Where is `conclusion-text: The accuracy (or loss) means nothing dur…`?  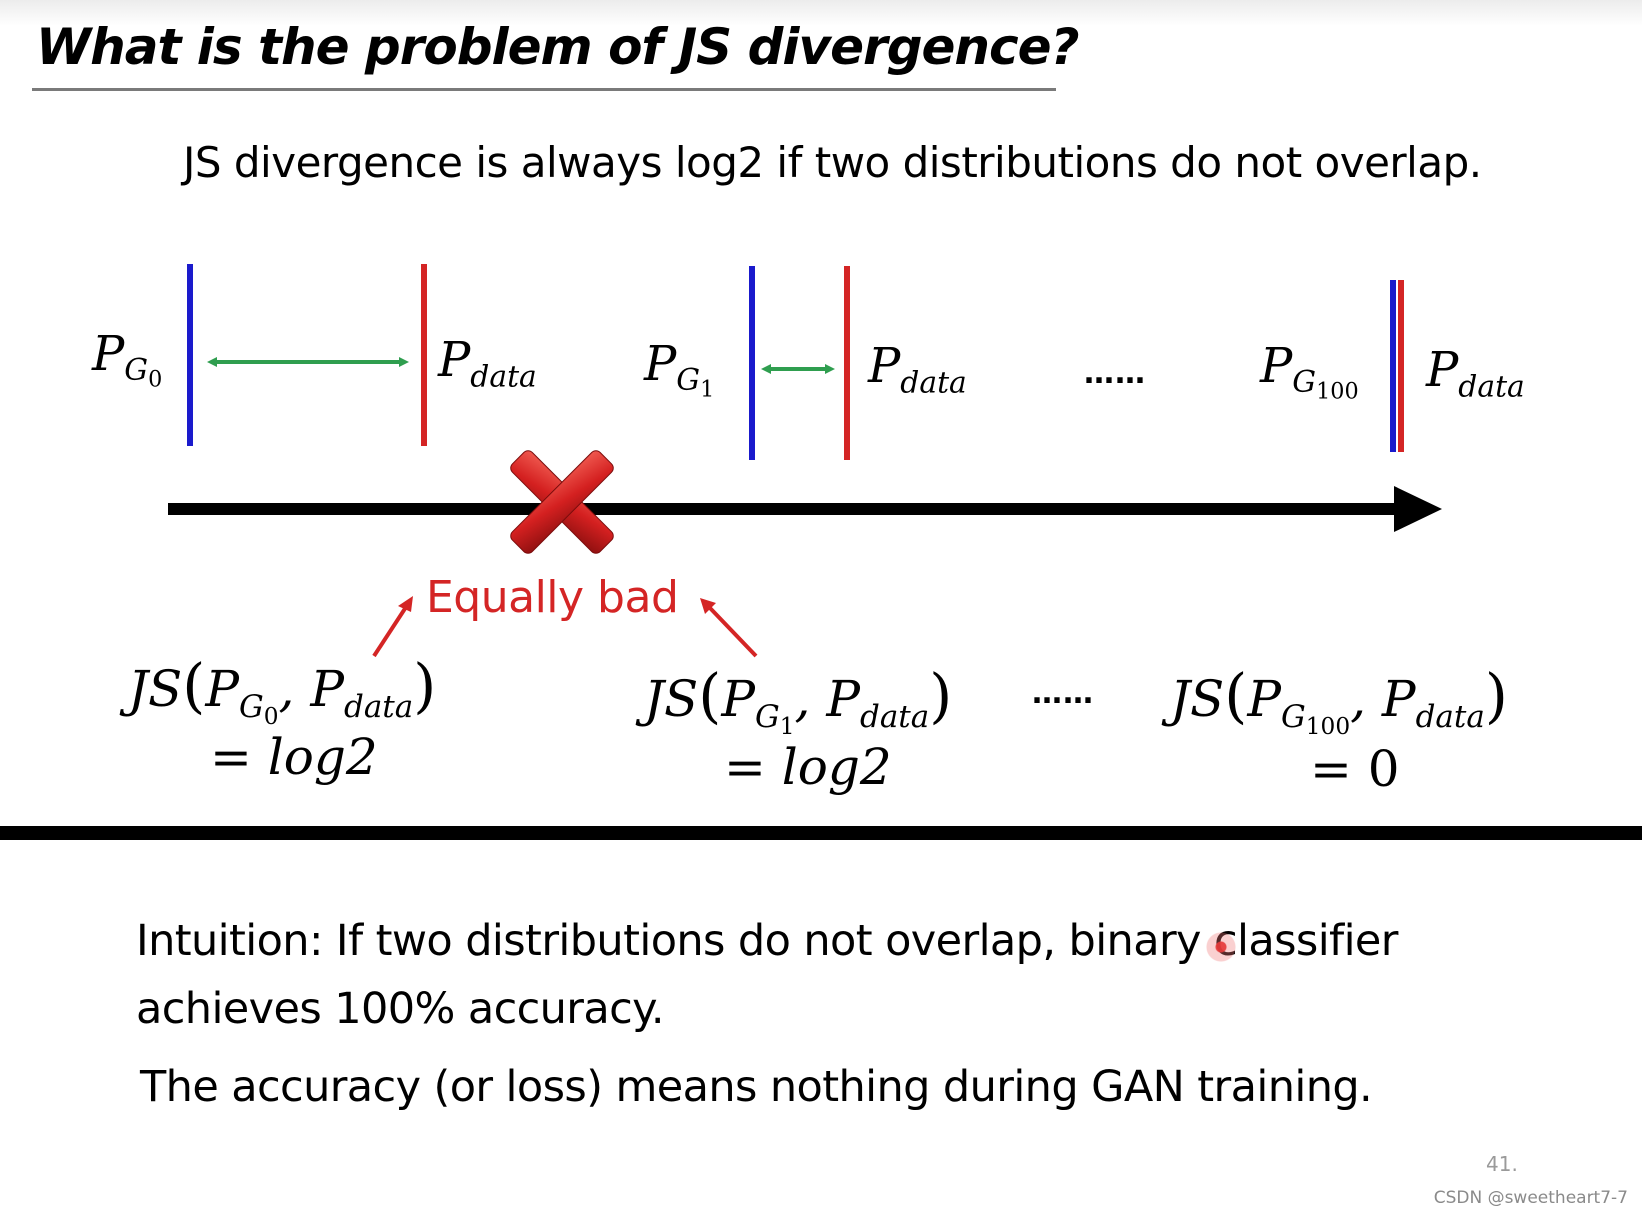 conclusion-text: The accuracy (or loss) means nothing dur… is located at coordinates (756, 1087).